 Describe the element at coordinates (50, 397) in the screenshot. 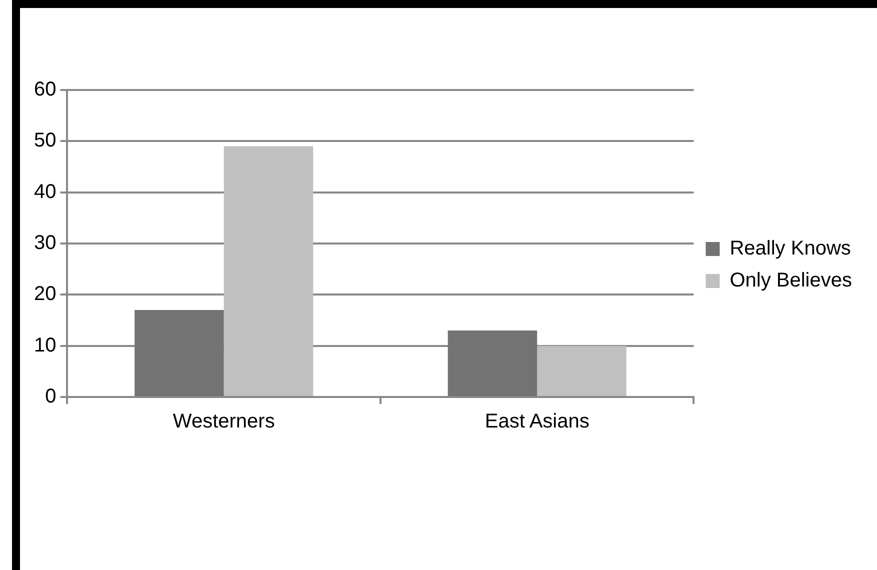

I see `y-tick-label: 0` at that location.